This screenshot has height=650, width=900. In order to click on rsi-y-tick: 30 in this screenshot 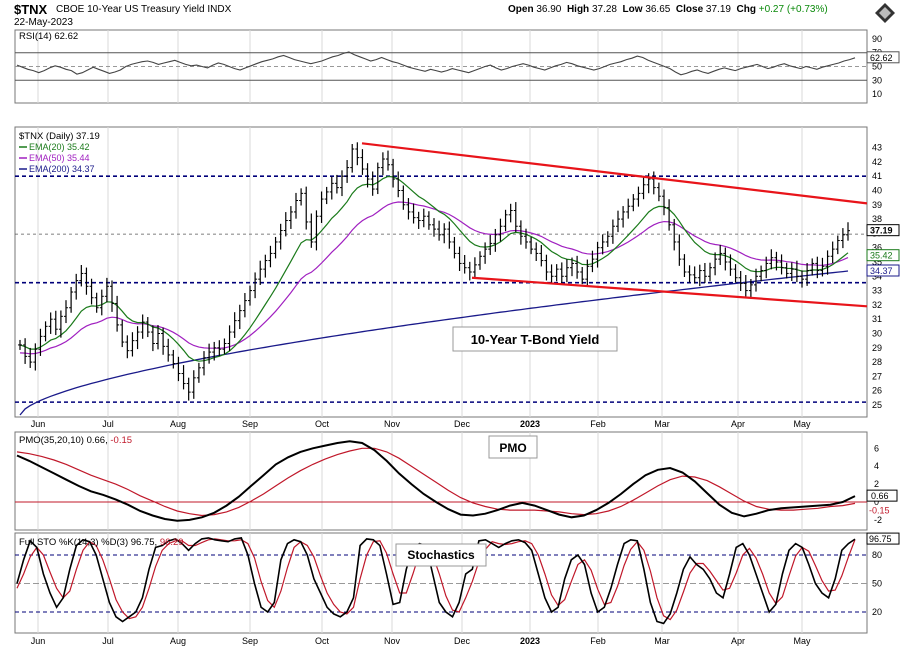, I will do `click(877, 80)`.